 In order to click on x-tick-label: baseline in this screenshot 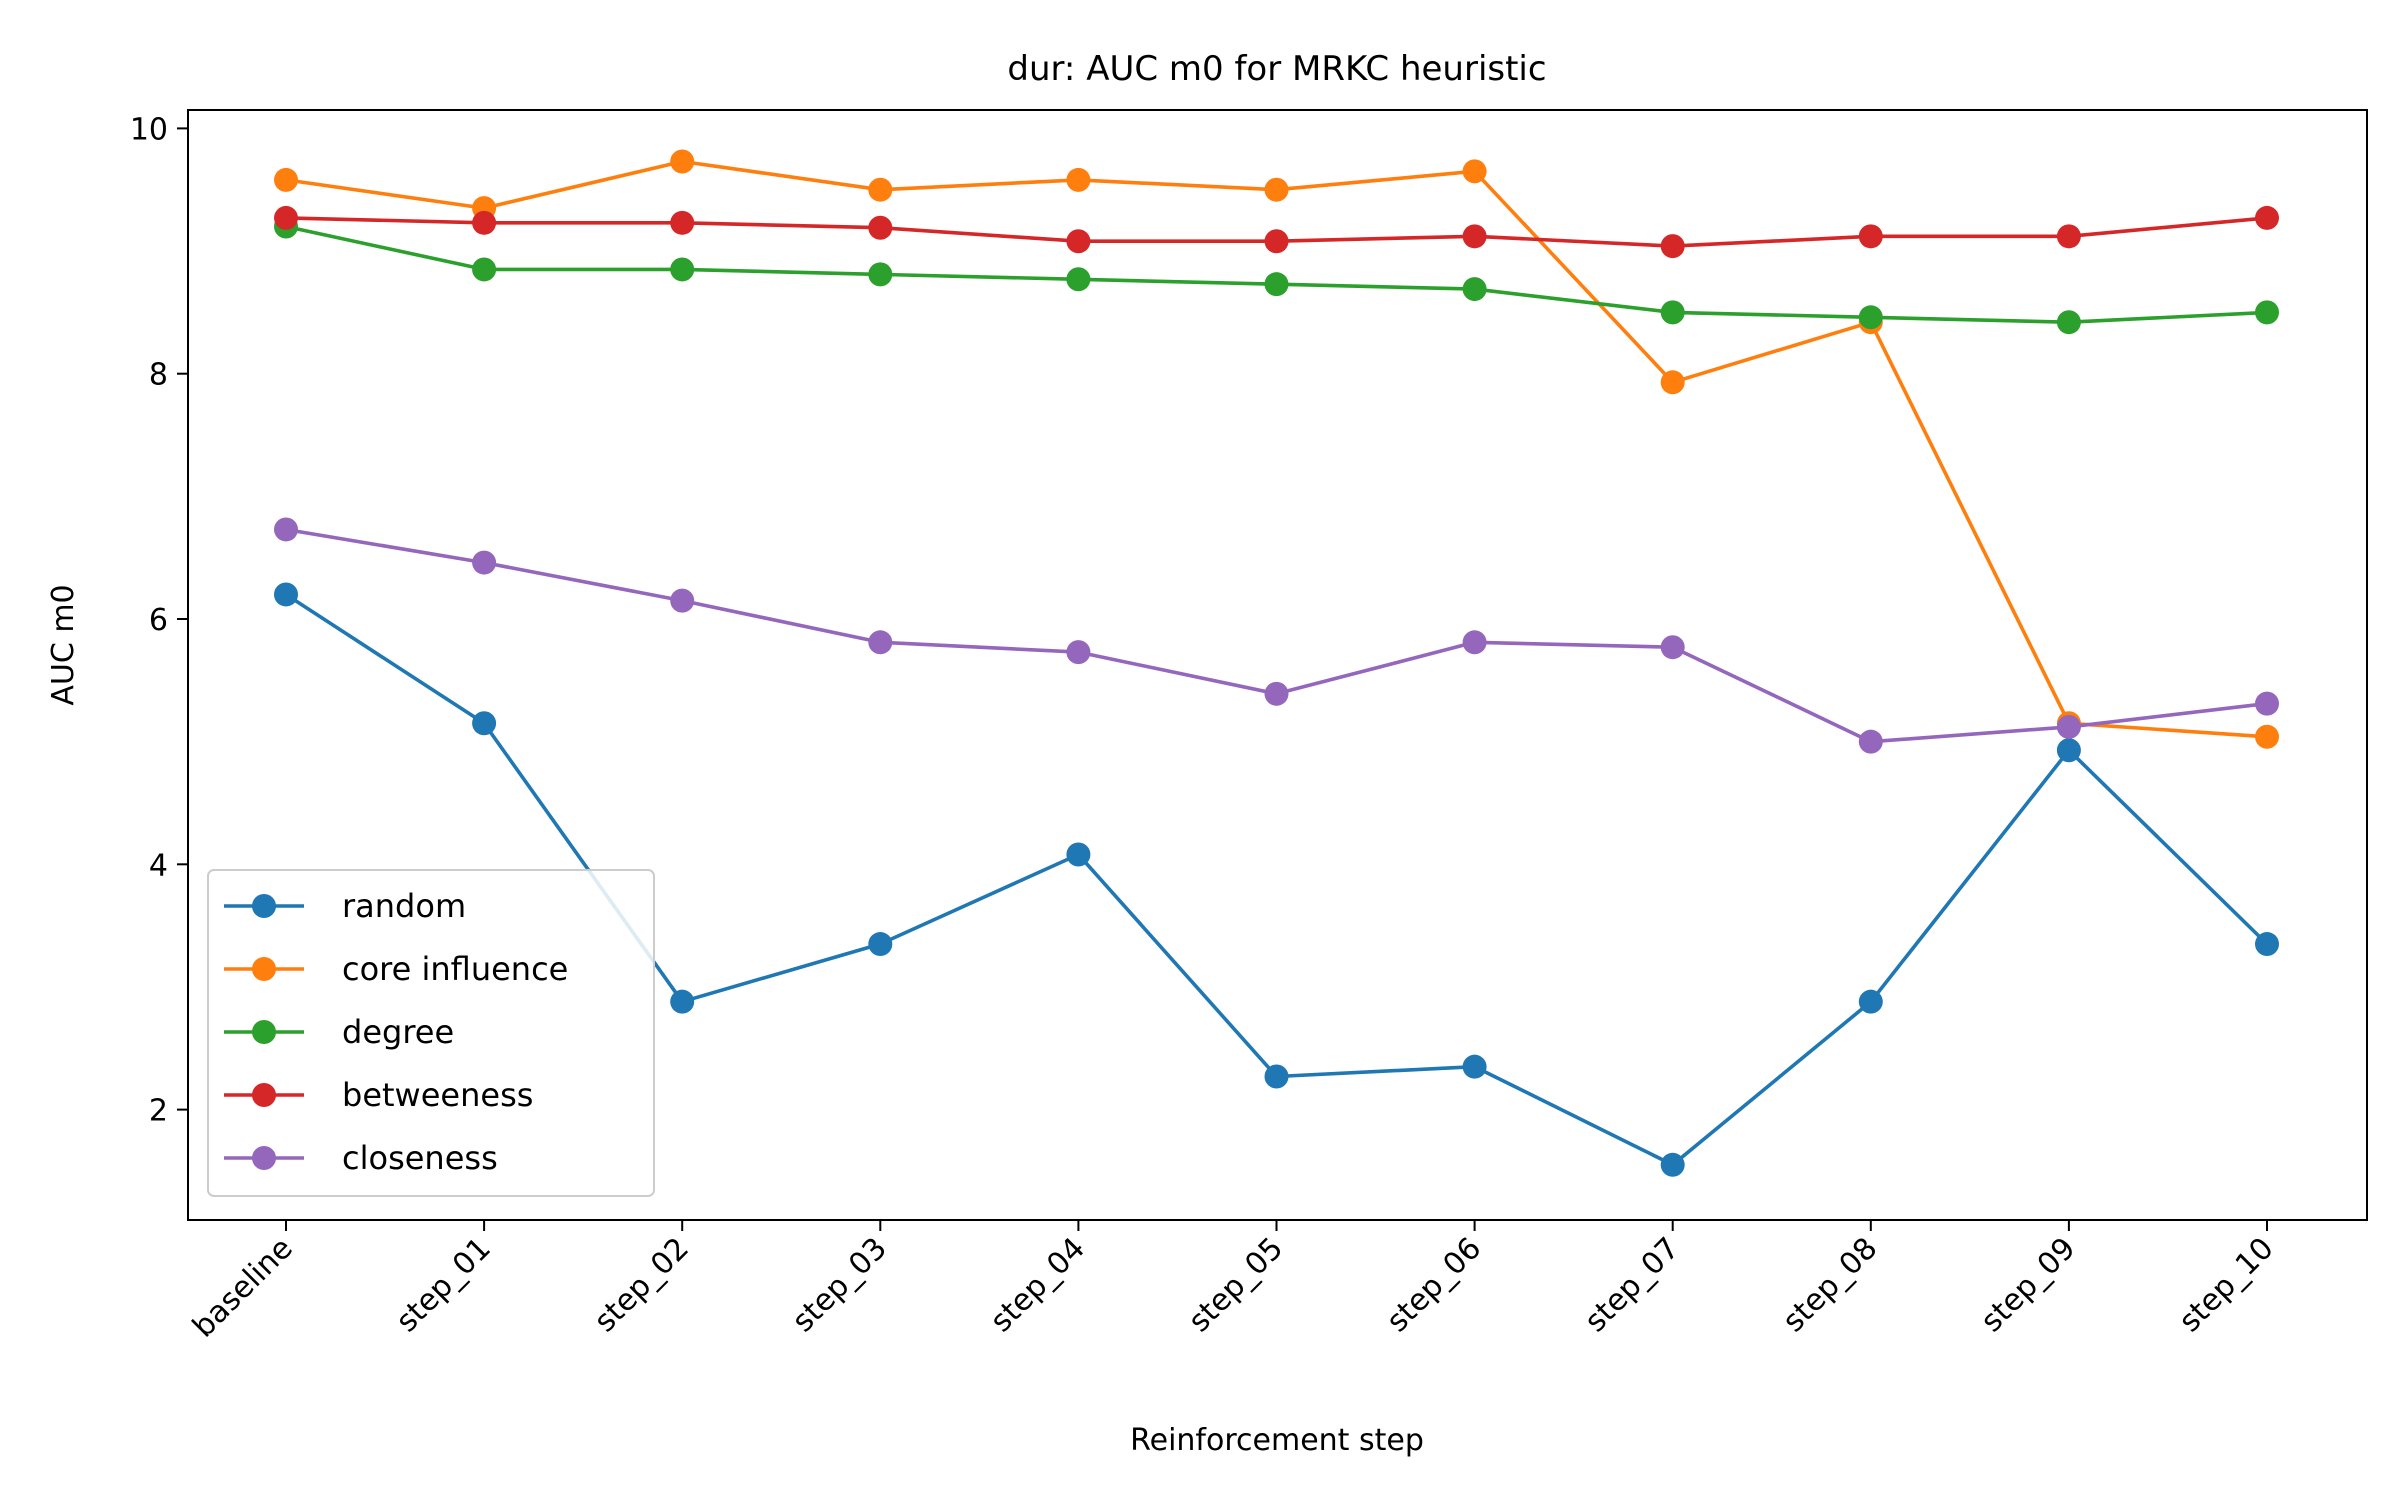, I will do `click(243, 1288)`.